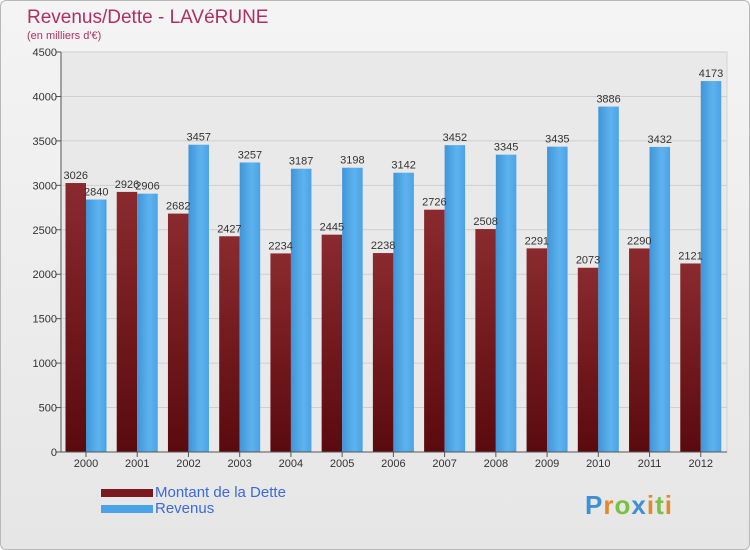 The height and width of the screenshot is (550, 750). I want to click on x-tick-label: 2008, so click(496, 464).